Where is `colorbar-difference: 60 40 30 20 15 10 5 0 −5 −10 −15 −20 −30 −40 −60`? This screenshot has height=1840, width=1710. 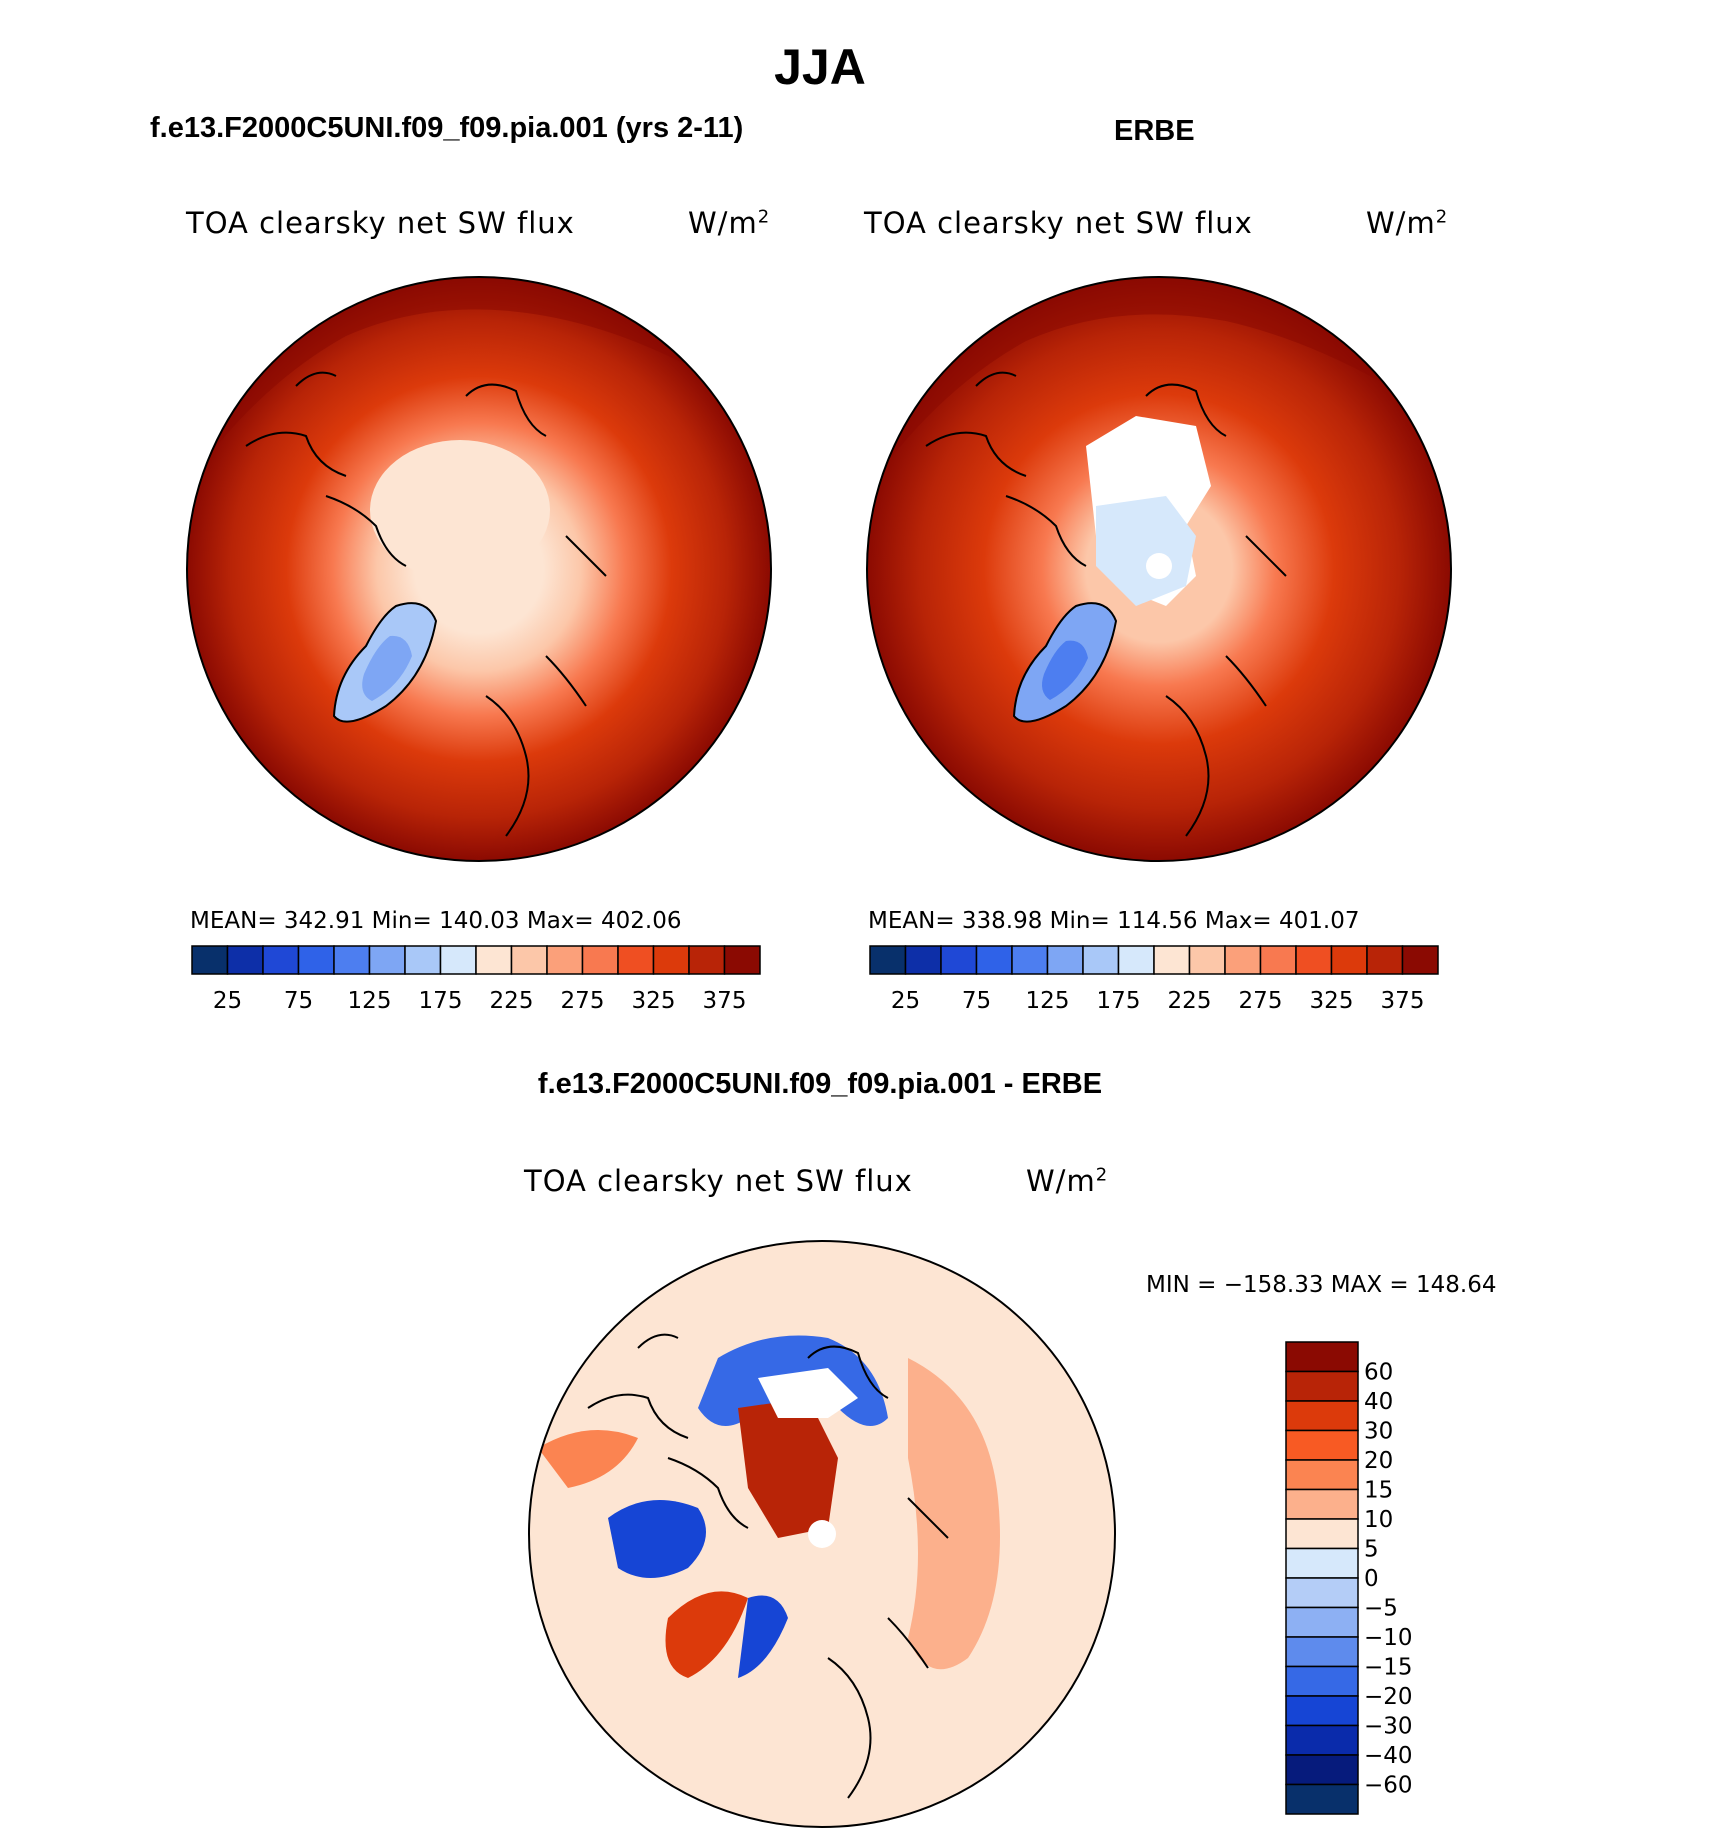
colorbar-difference: 60 40 30 20 15 10 5 0 −5 −10 −15 −20 −30 −40 −60 is located at coordinates (1349, 1578).